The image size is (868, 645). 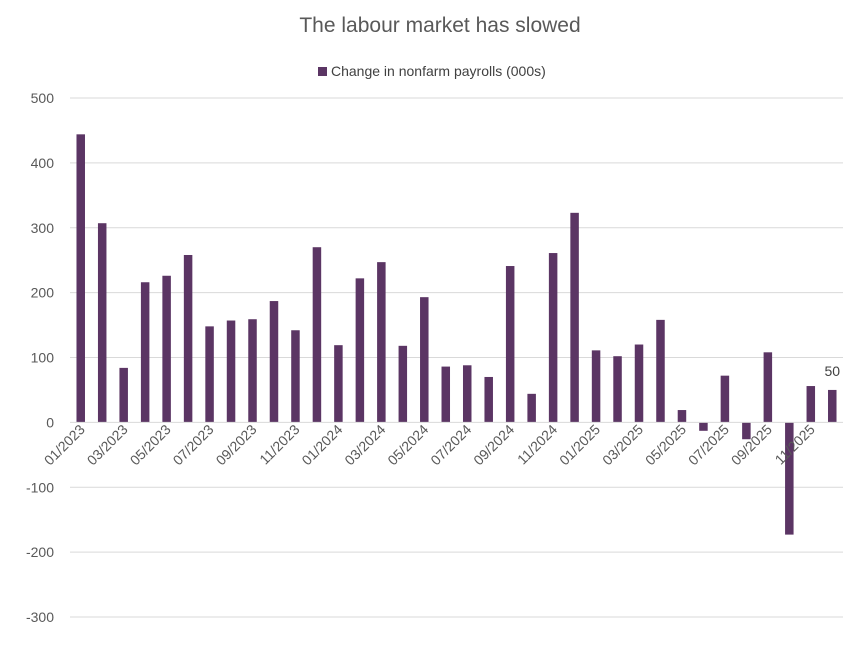 What do you see at coordinates (708, 444) in the screenshot?
I see `x-tick-label: 07/2025` at bounding box center [708, 444].